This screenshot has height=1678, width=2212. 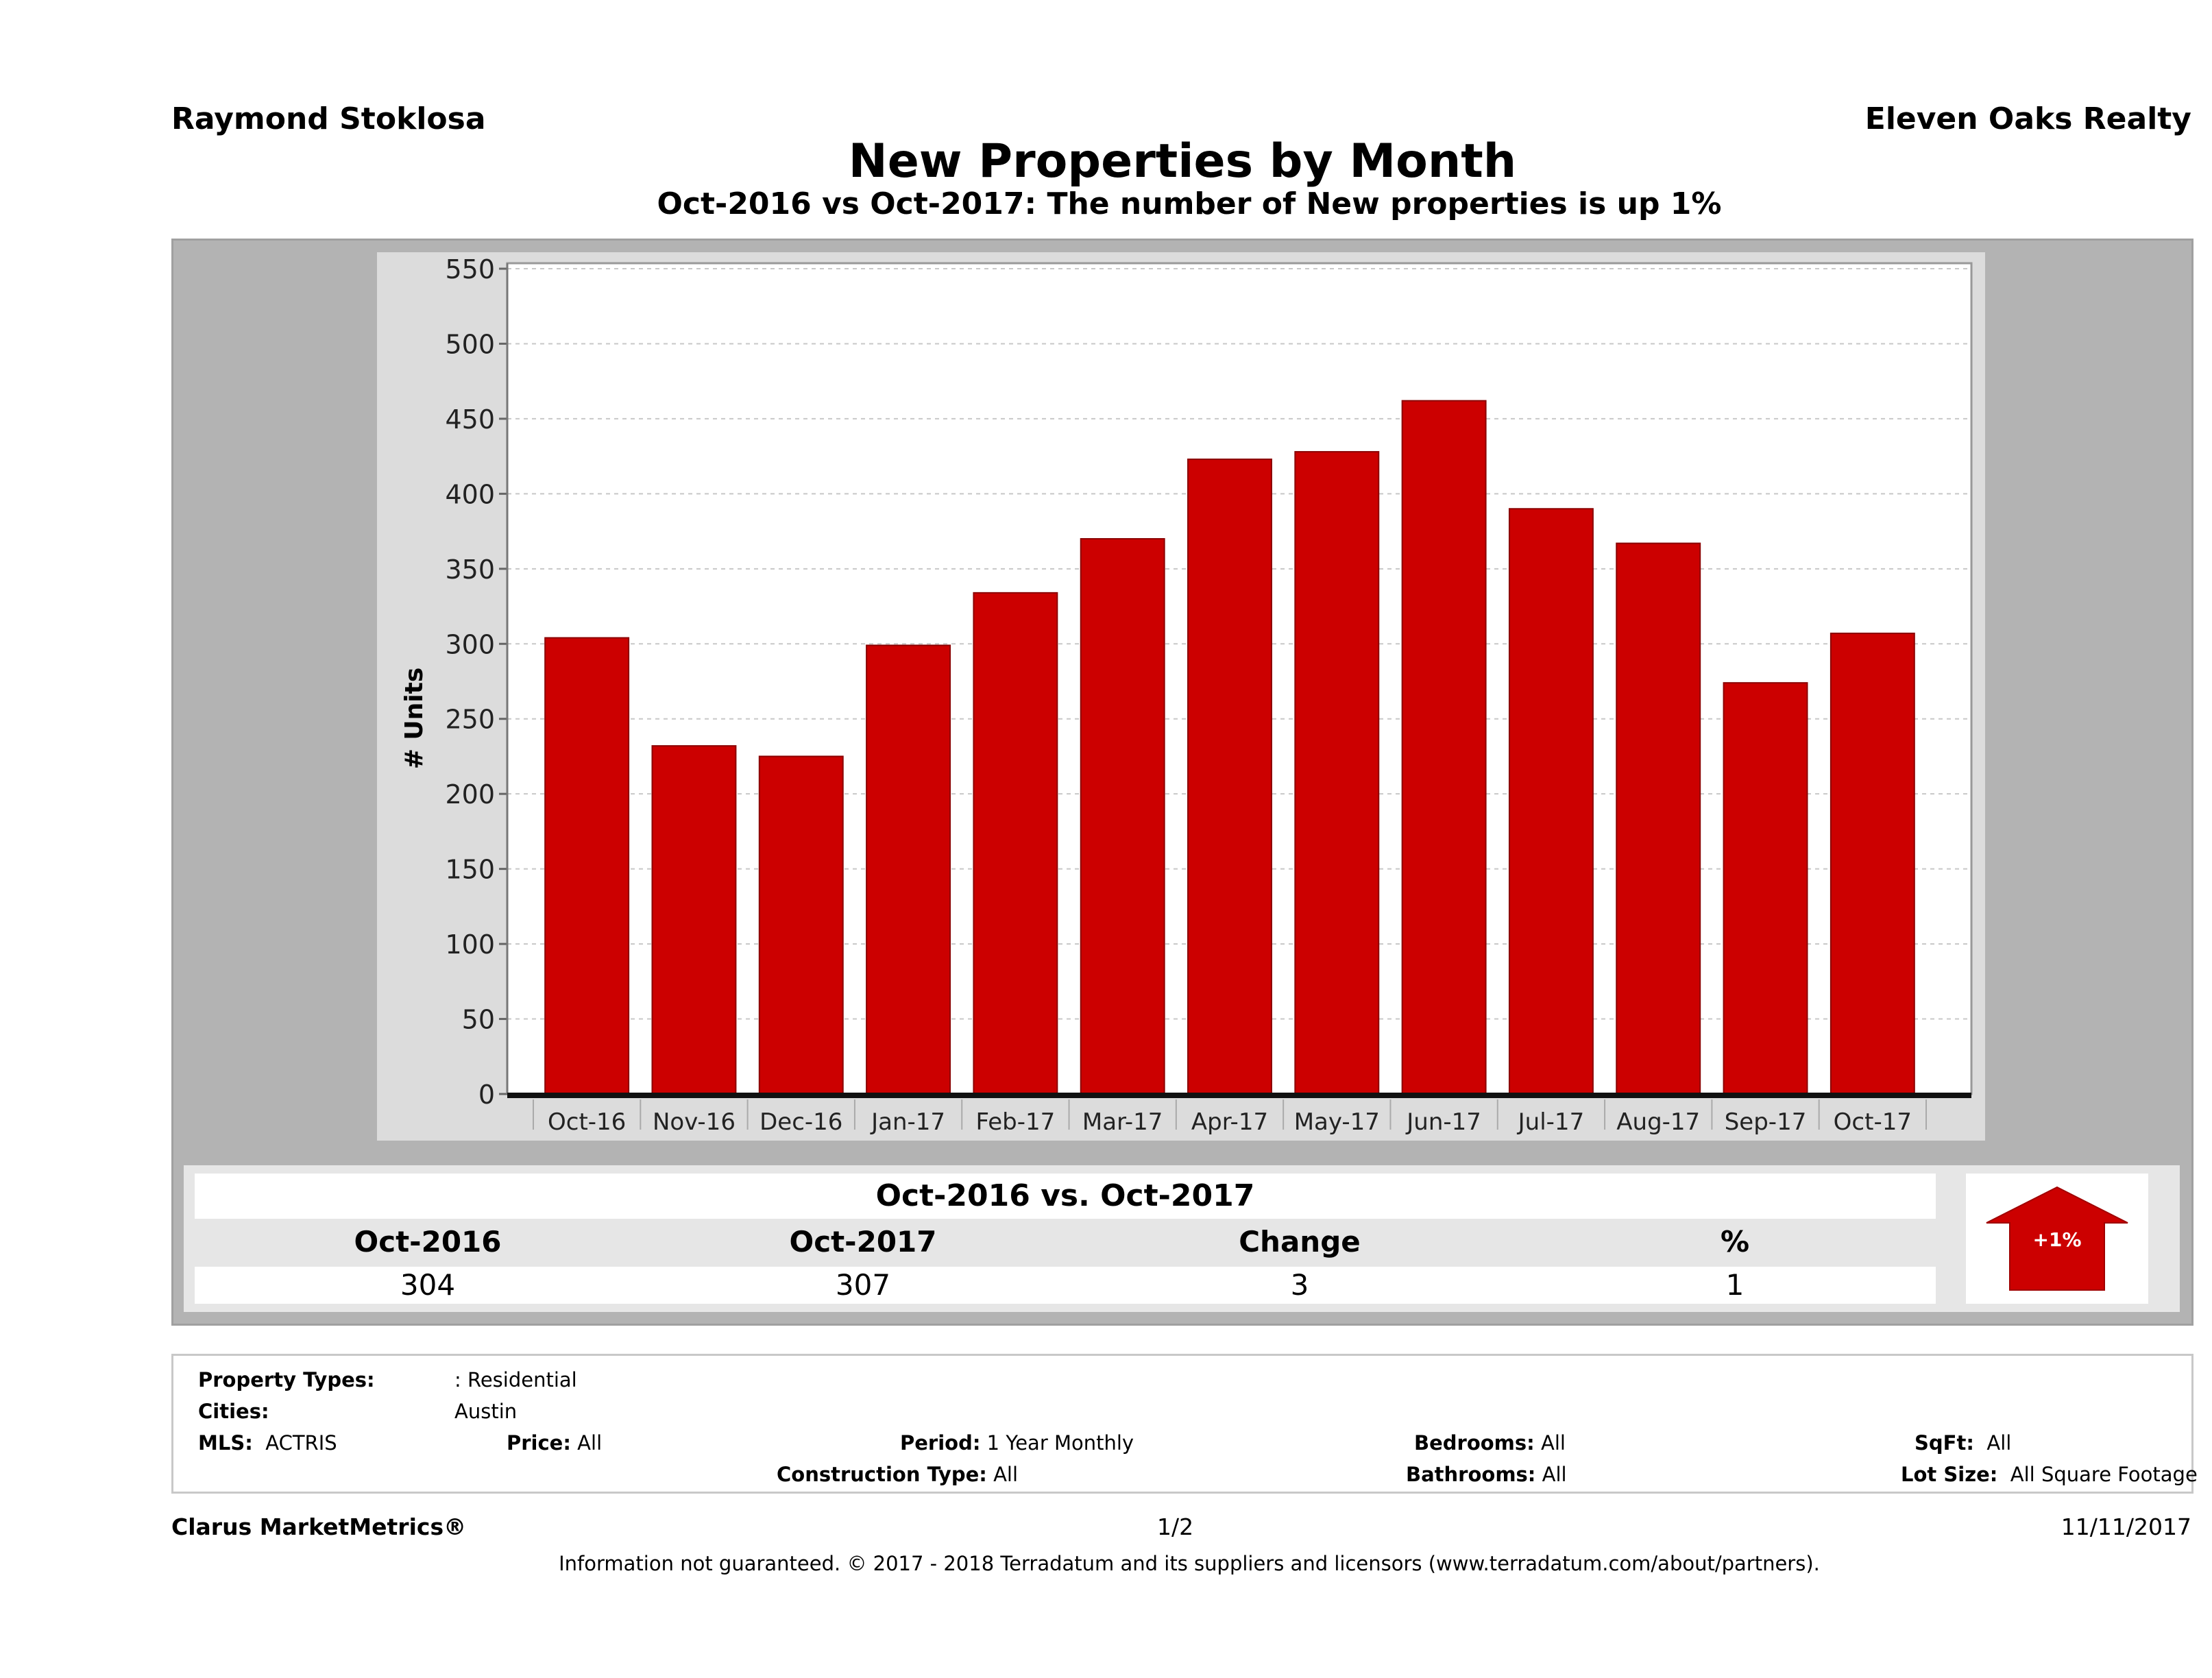 What do you see at coordinates (470, 794) in the screenshot?
I see `y-tick-label: 200` at bounding box center [470, 794].